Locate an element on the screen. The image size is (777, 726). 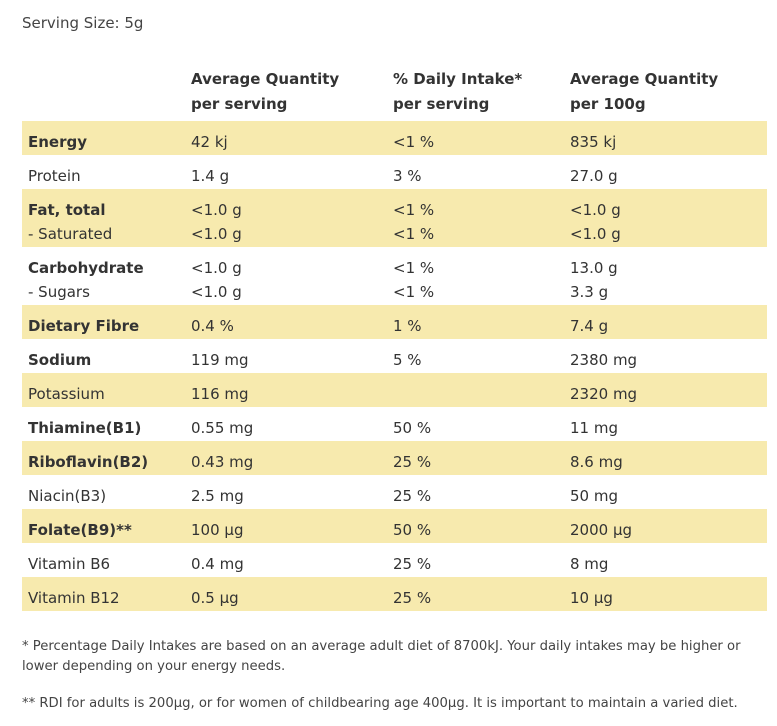
per-100g-value: 8.6 mg is located at coordinates (596, 462).